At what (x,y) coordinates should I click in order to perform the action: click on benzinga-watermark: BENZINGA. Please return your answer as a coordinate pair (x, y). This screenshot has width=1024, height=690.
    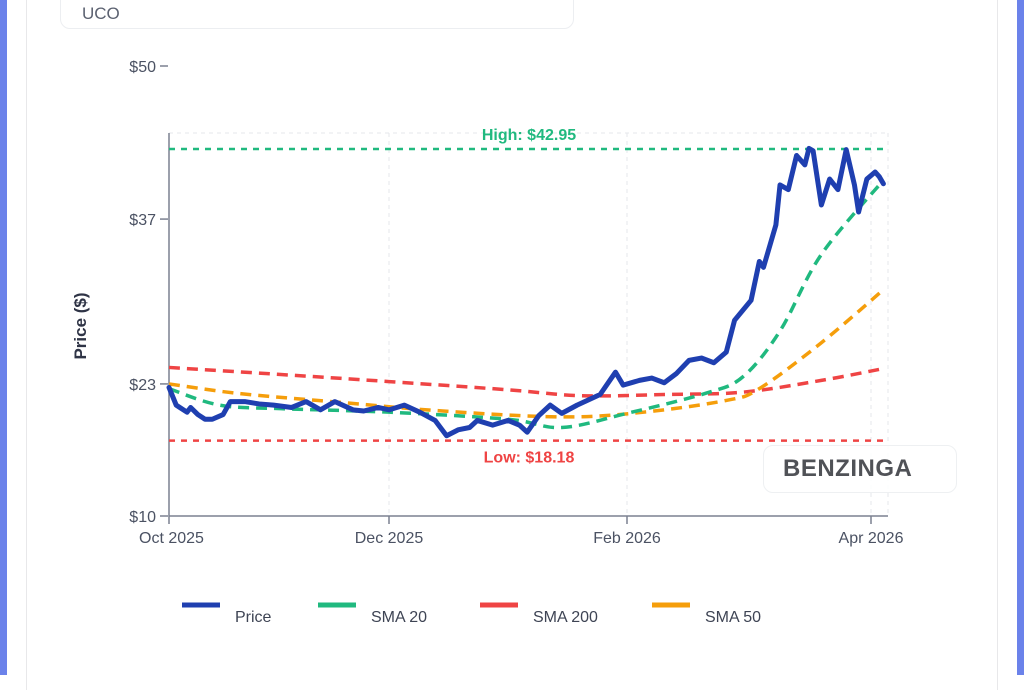
    Looking at the image, I should click on (848, 468).